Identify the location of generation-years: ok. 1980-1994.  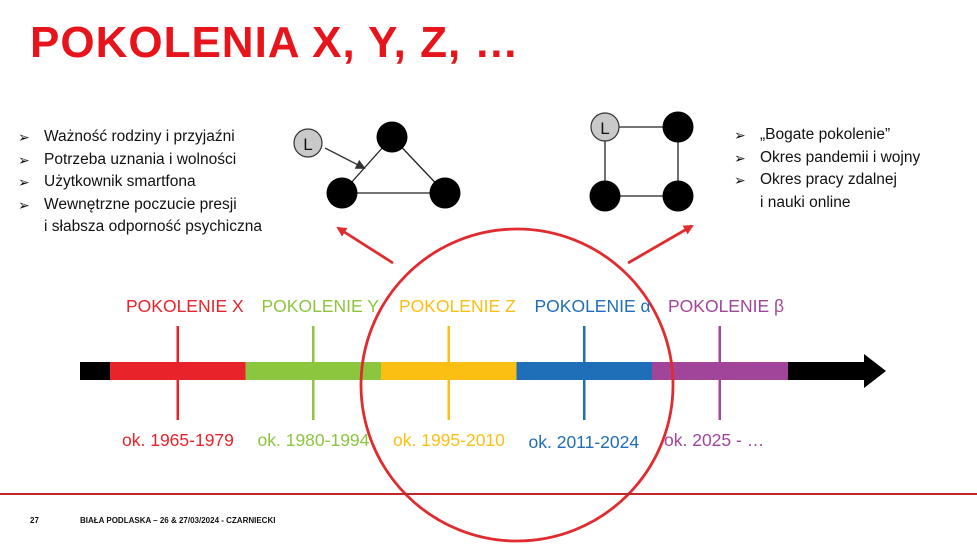
(313, 440).